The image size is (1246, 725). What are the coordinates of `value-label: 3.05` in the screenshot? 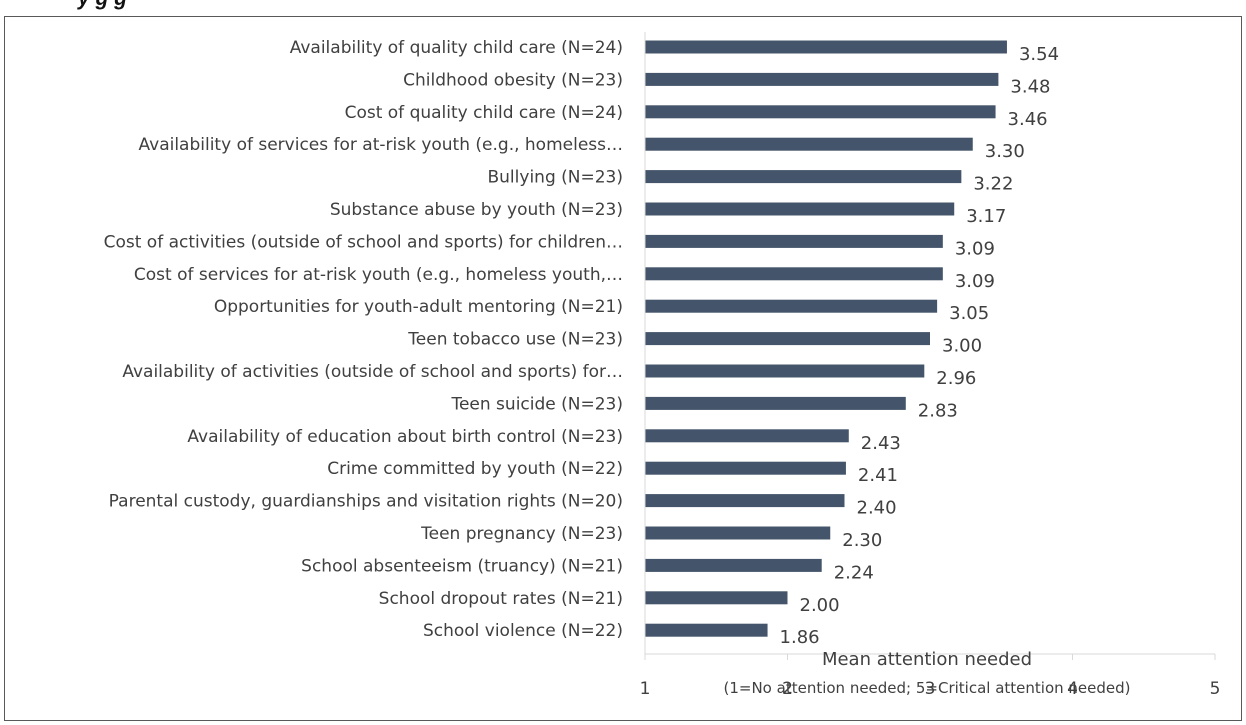 It's located at (969, 313).